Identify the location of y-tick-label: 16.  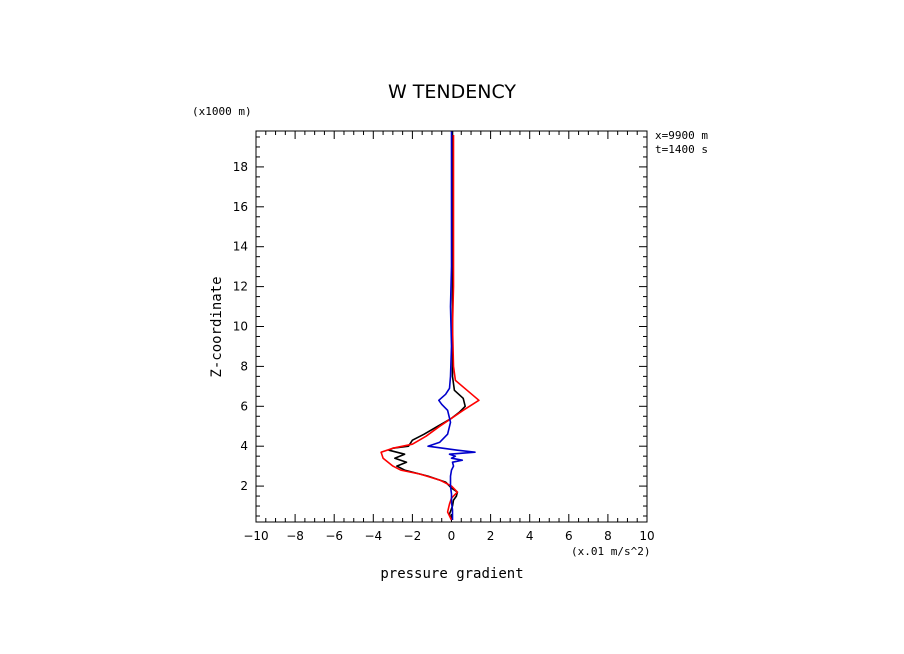
(240, 207).